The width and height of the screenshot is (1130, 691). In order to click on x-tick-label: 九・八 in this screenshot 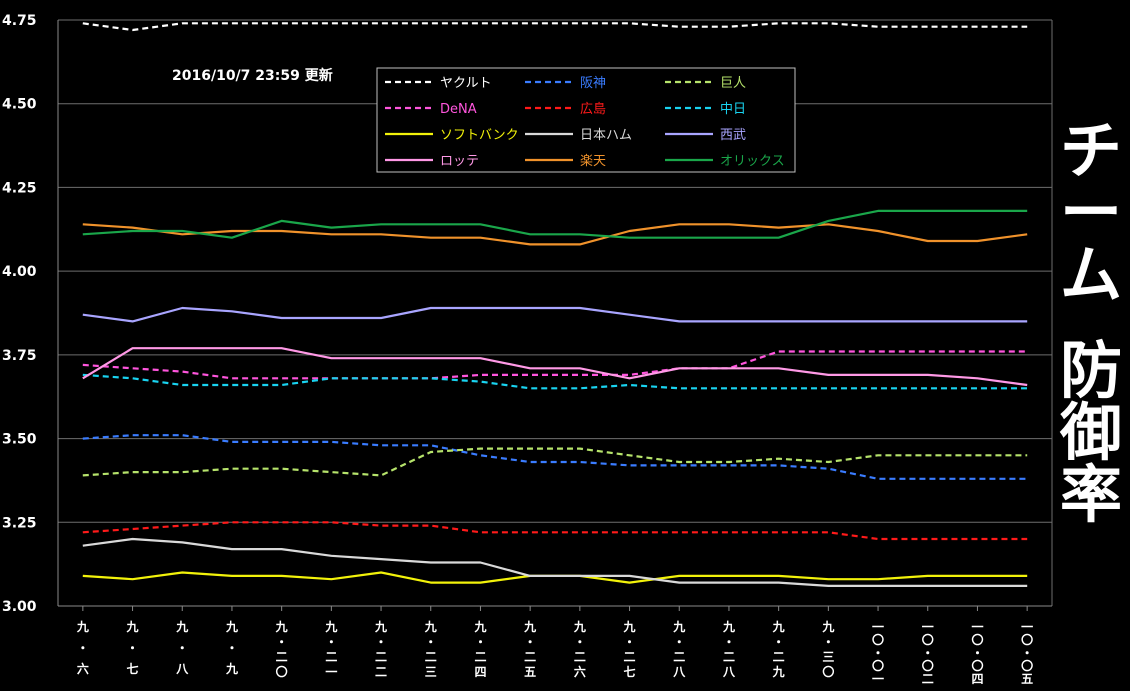, I will do `click(182, 647)`.